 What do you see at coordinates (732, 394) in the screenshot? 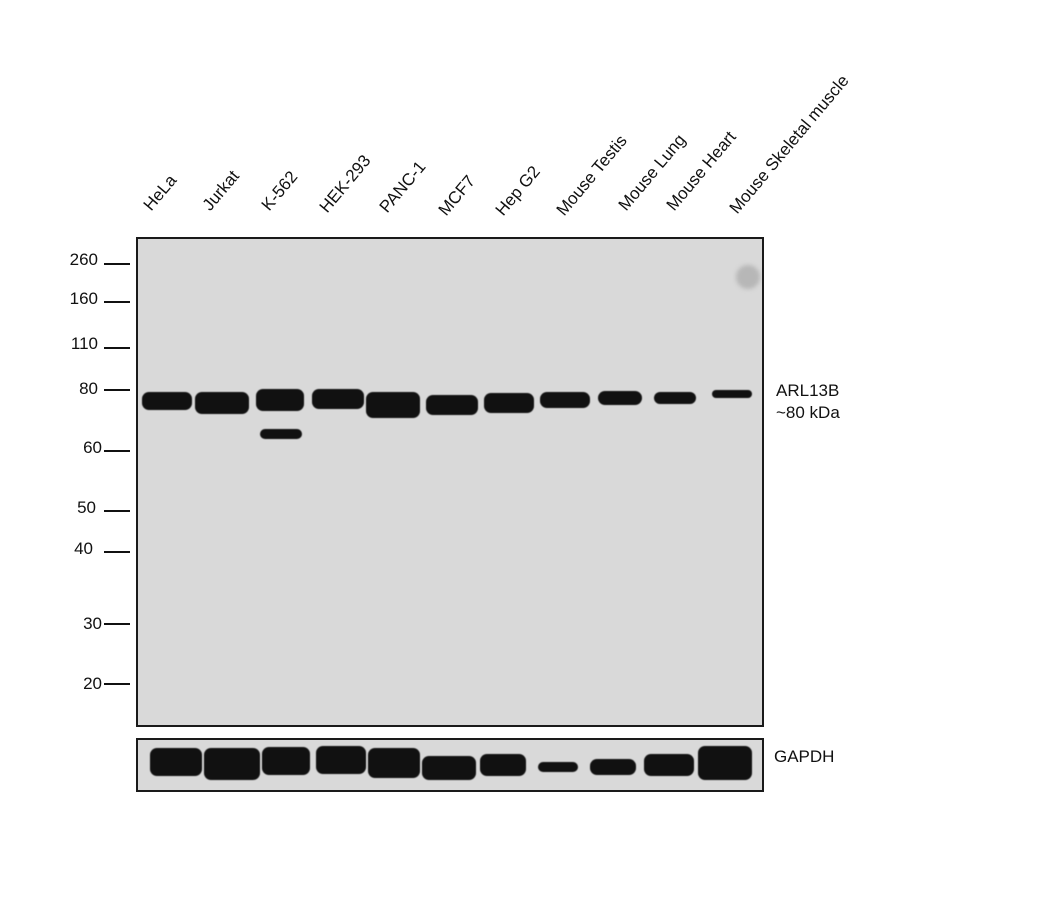
I see `band-mouse-skeletal-muscle` at bounding box center [732, 394].